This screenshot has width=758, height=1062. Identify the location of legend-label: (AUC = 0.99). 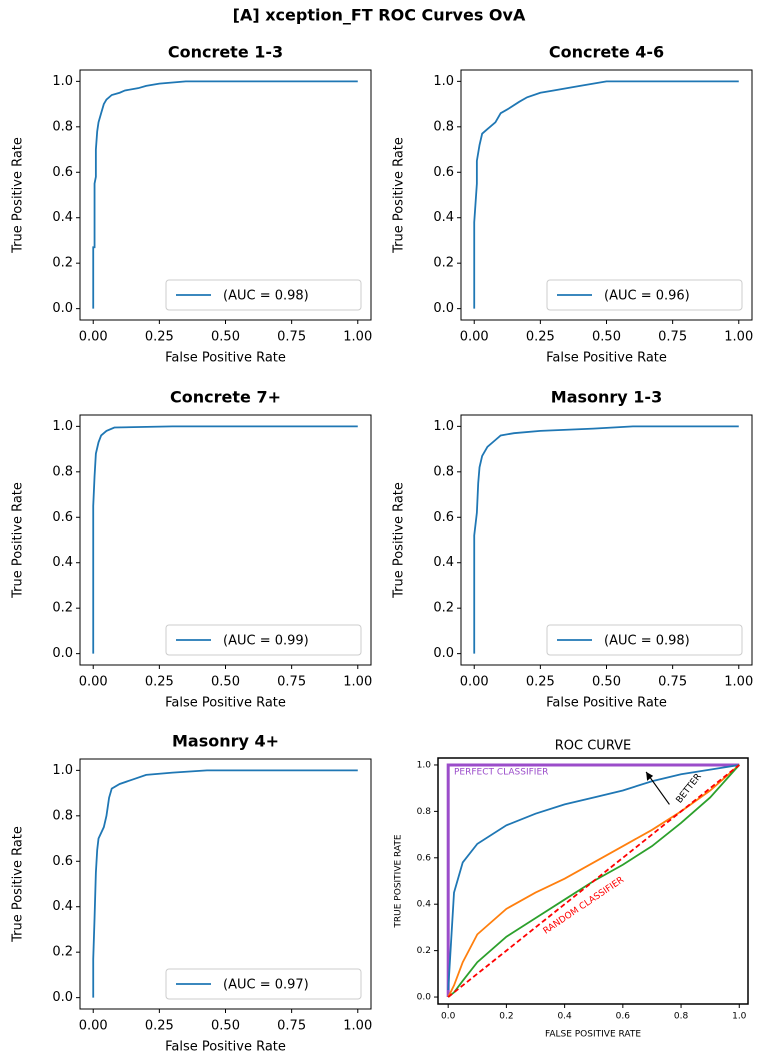
(266, 641).